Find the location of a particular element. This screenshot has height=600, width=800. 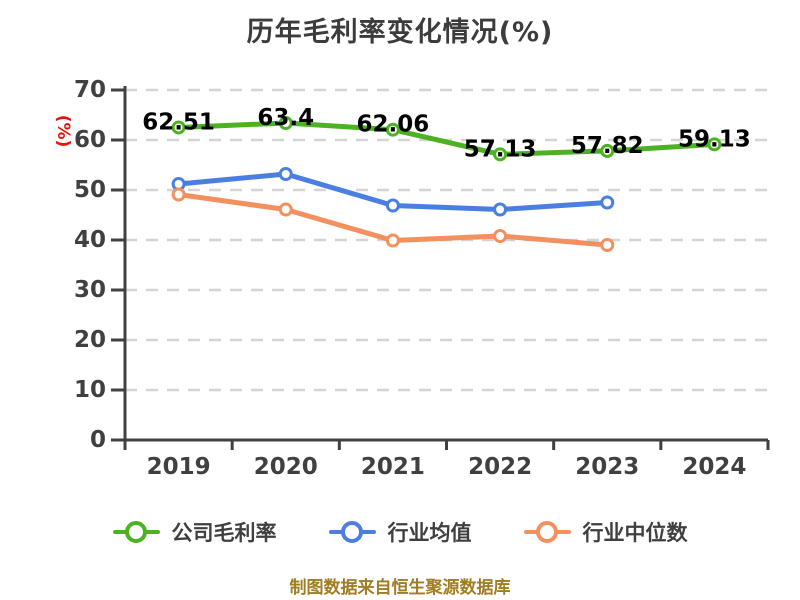

y-axis-tick-label: 40 is located at coordinates (90, 240).